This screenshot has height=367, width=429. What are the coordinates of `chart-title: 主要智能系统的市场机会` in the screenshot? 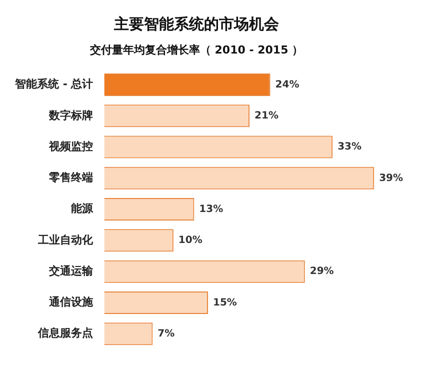 It's located at (196, 23).